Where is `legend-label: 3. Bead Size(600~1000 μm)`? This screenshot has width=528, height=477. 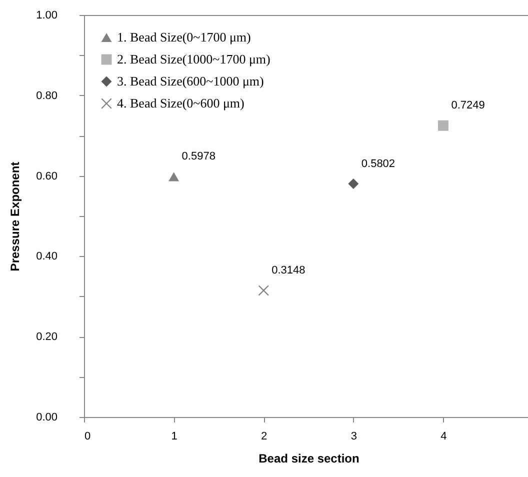
legend-label: 3. Bead Size(600~1000 μm) is located at coordinates (190, 81).